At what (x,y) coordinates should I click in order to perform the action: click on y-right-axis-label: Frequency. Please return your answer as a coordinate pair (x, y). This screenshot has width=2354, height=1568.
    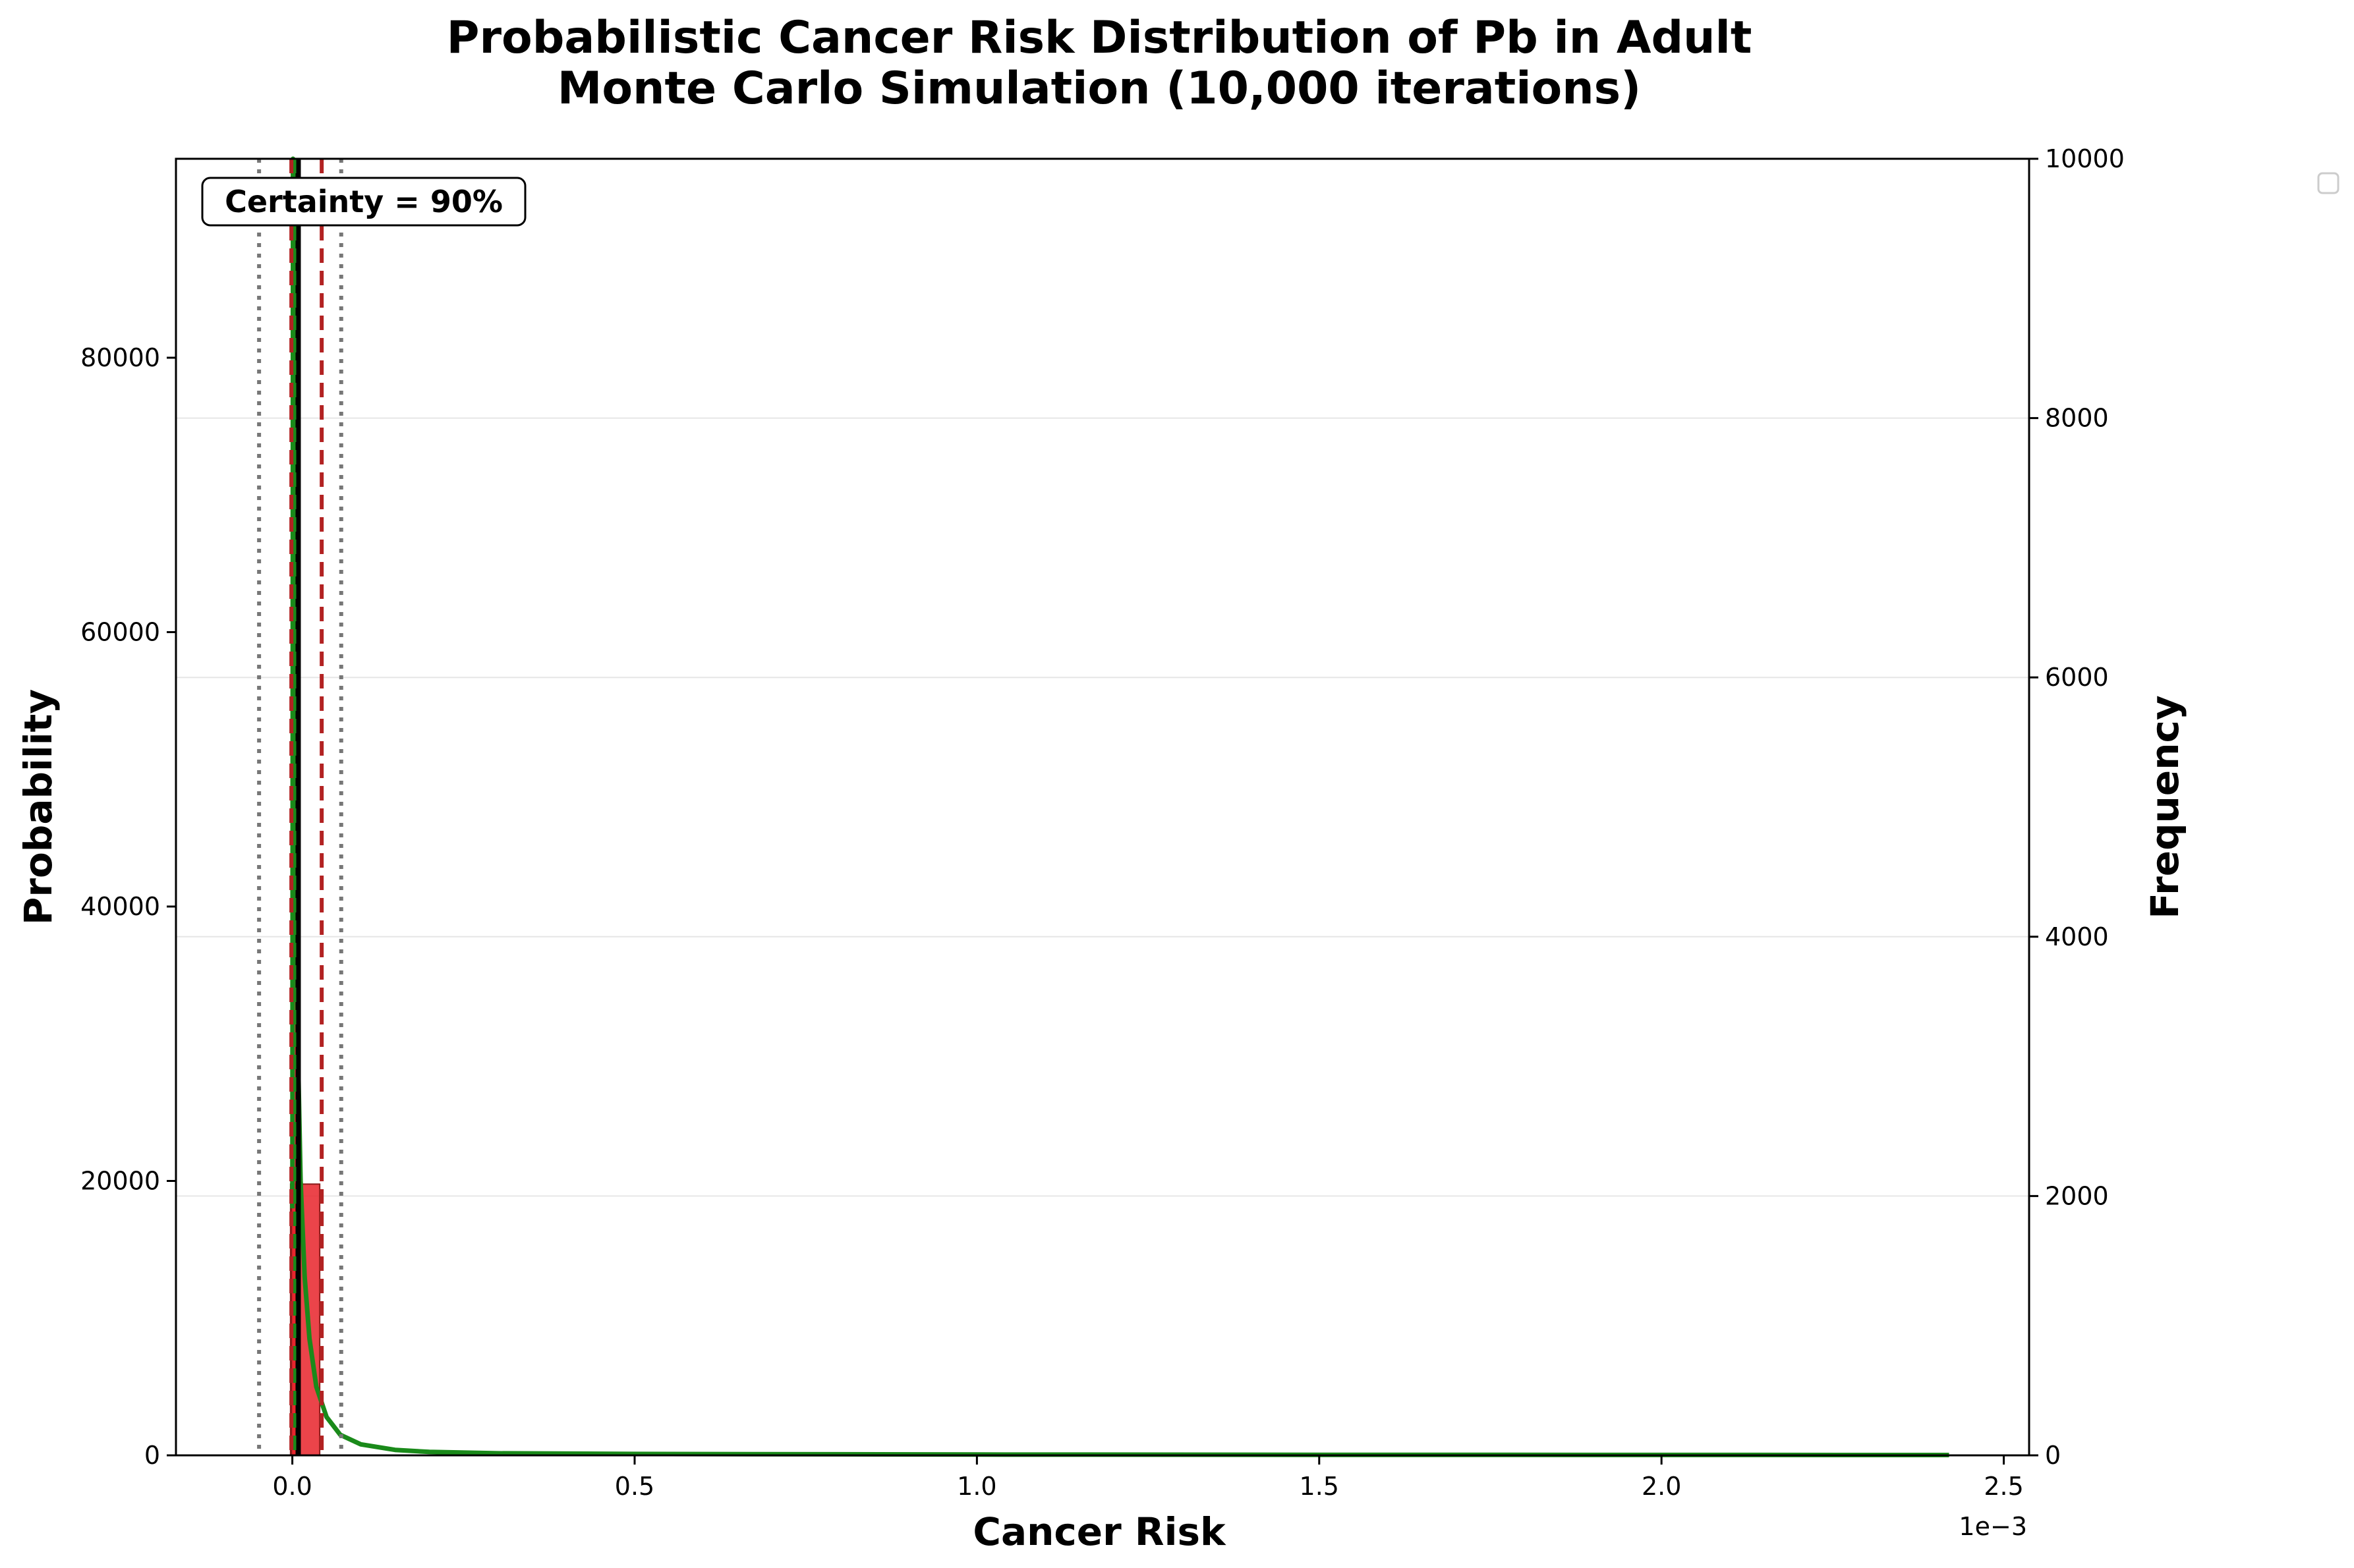
    Looking at the image, I should click on (2164, 806).